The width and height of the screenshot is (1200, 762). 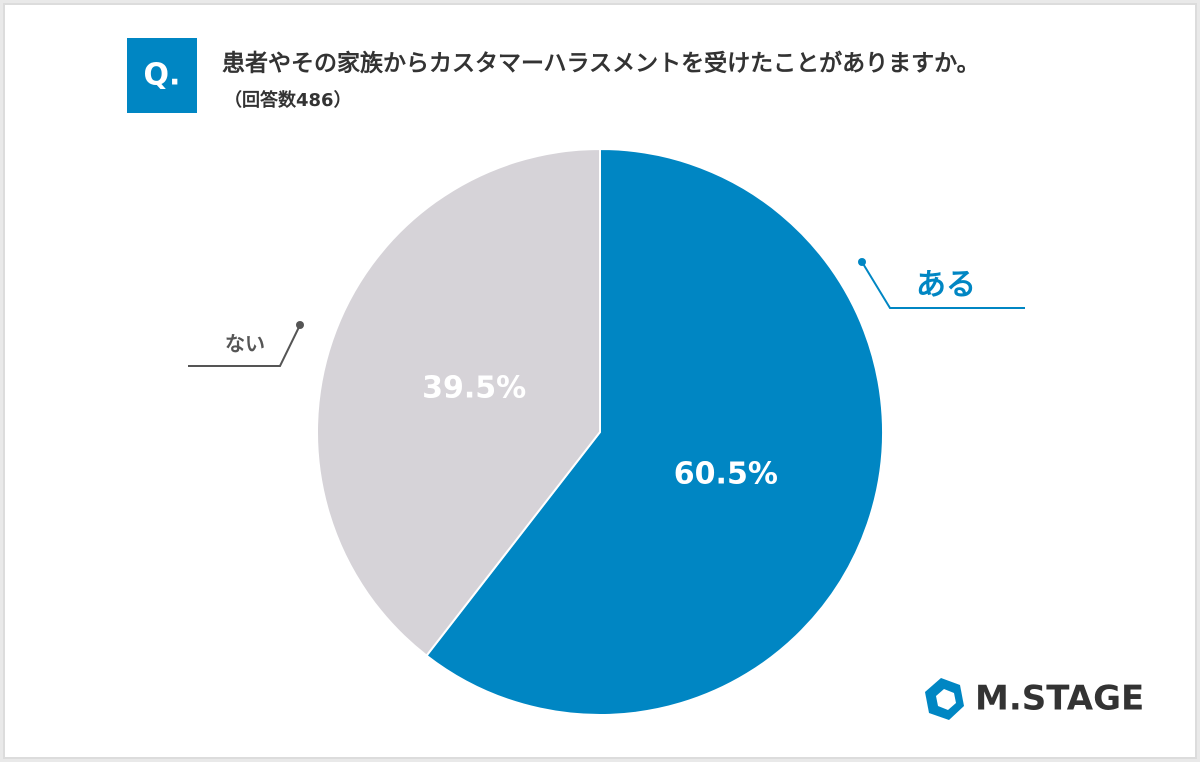 I want to click on logo: M.STAGE, so click(x=1034, y=699).